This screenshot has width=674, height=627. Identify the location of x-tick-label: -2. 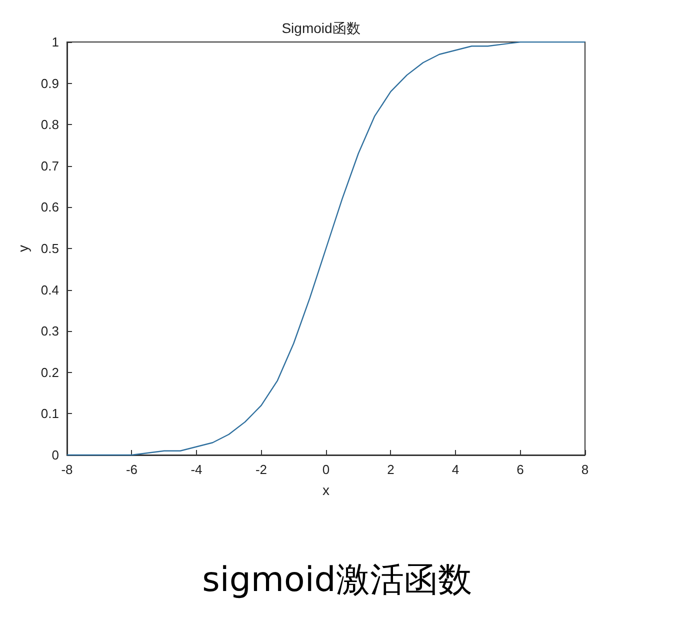
(261, 469).